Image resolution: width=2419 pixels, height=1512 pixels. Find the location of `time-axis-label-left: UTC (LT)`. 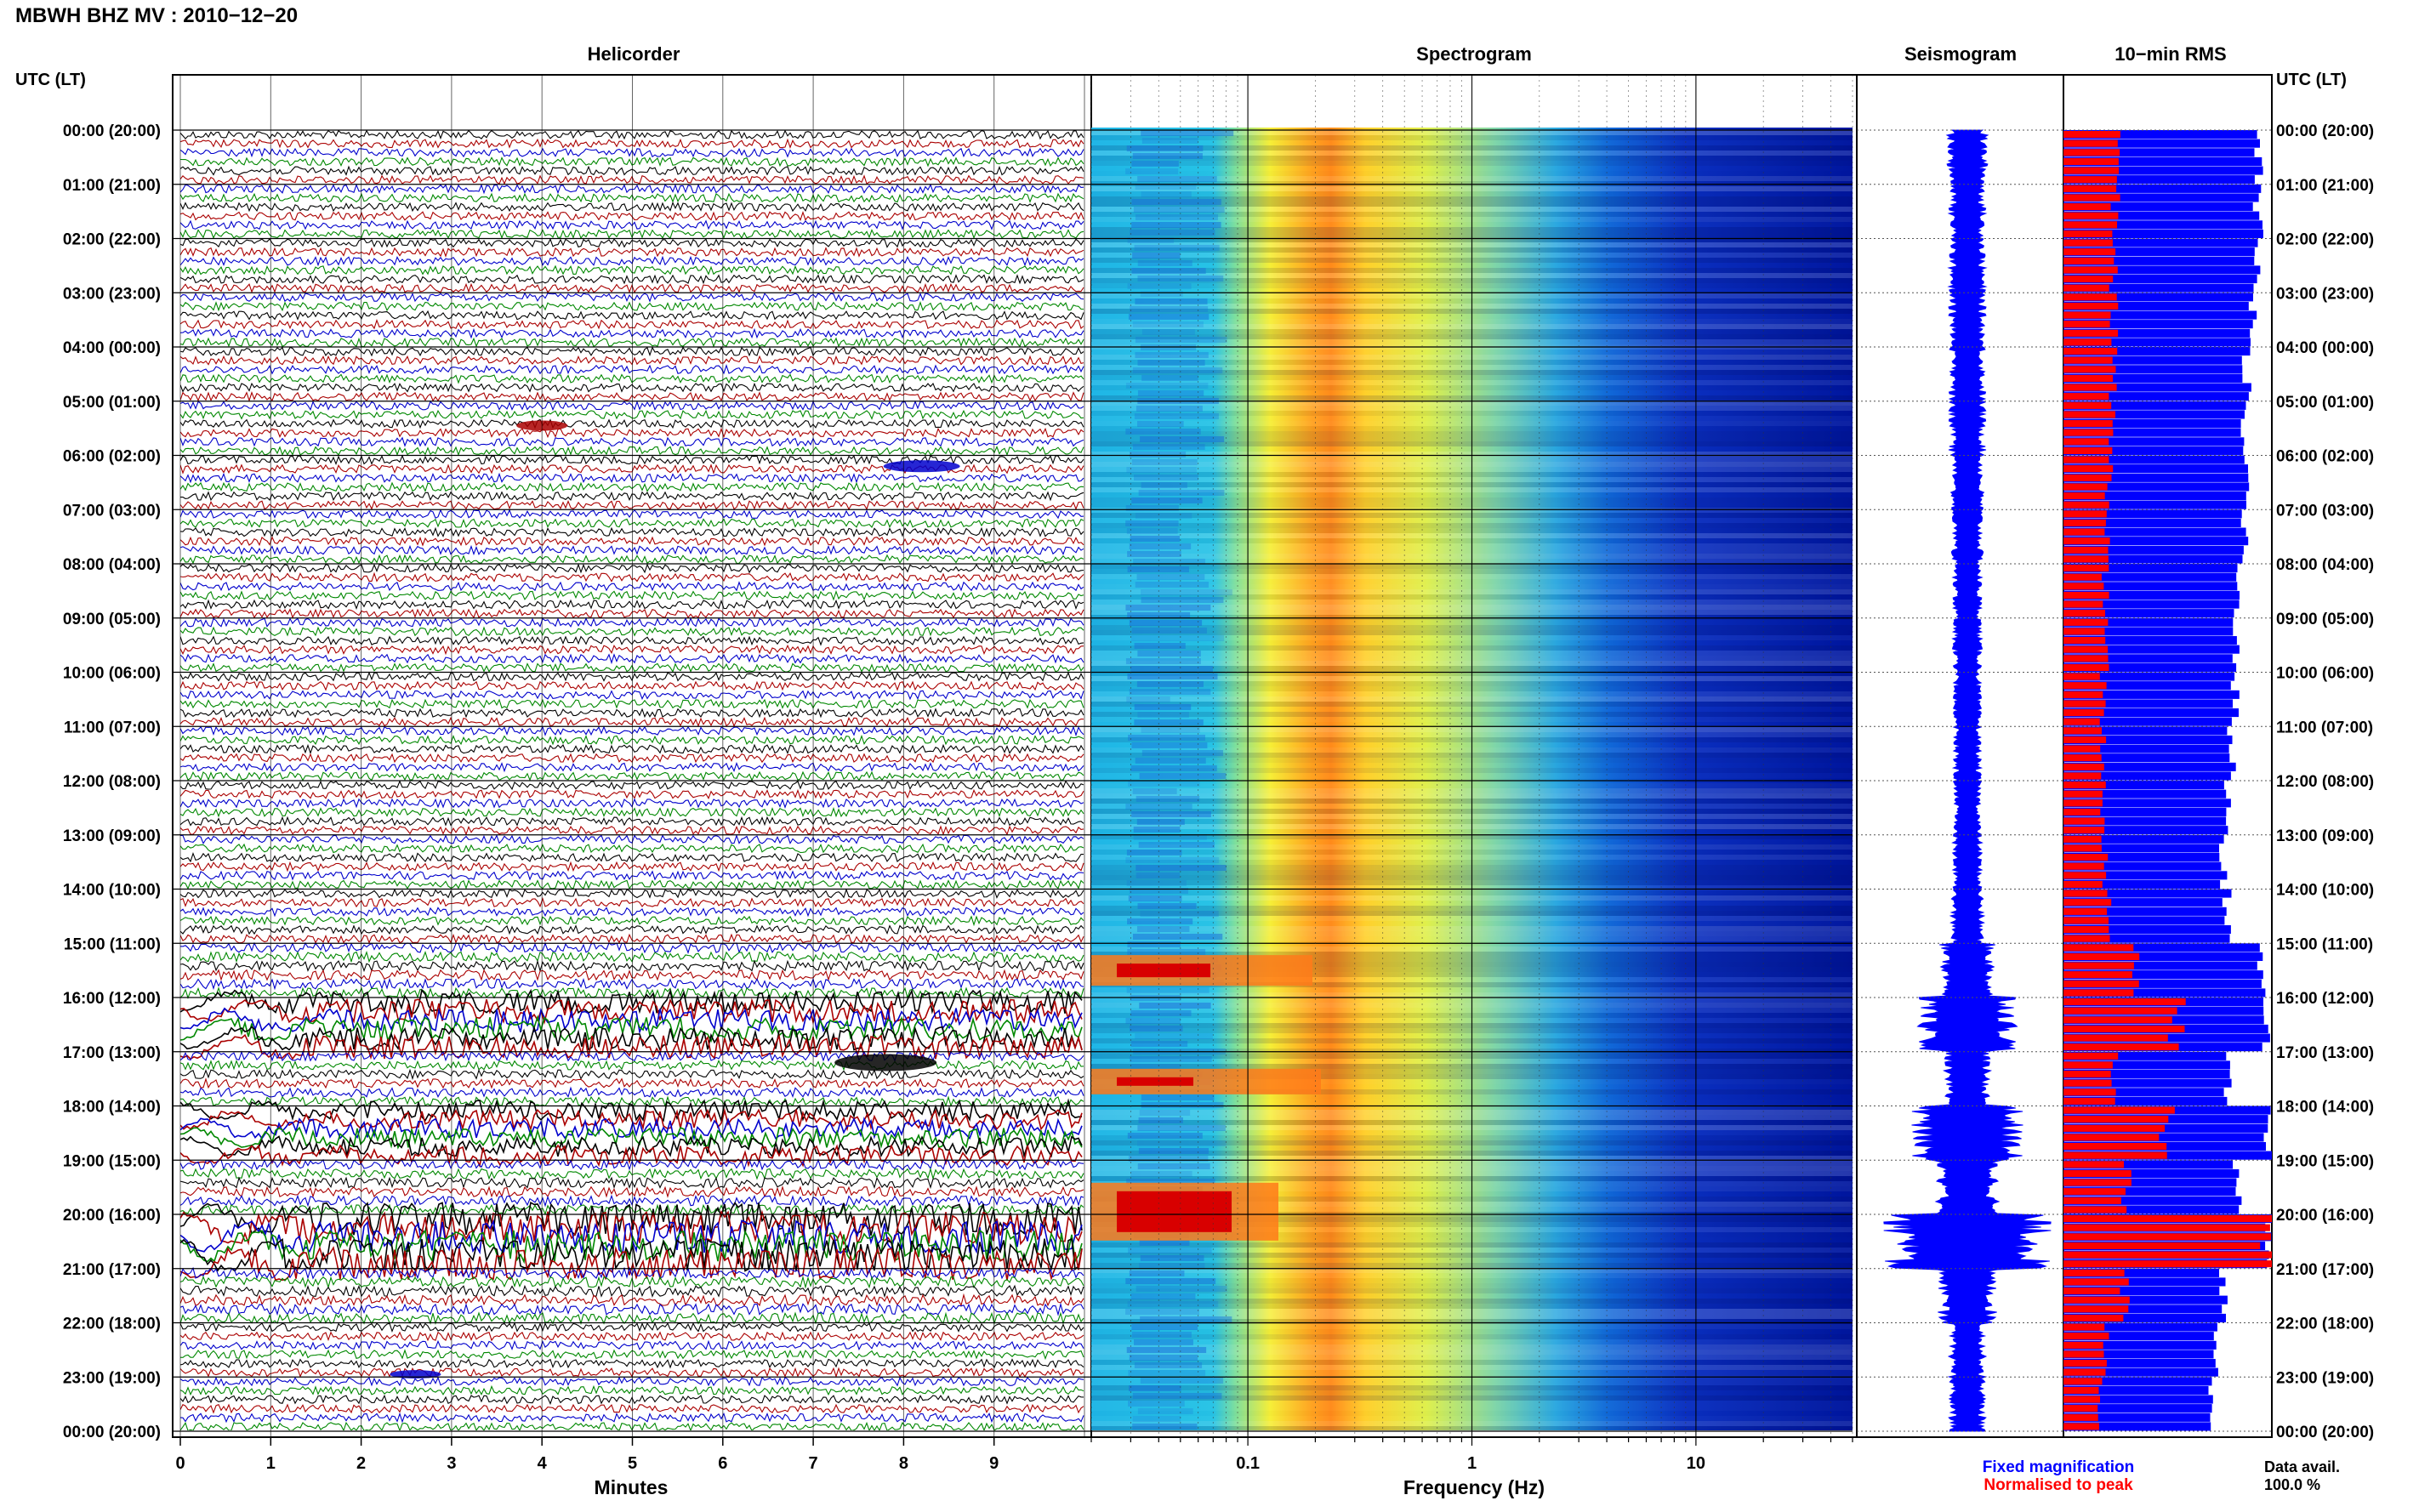

time-axis-label-left: UTC (LT) is located at coordinates (50, 80).